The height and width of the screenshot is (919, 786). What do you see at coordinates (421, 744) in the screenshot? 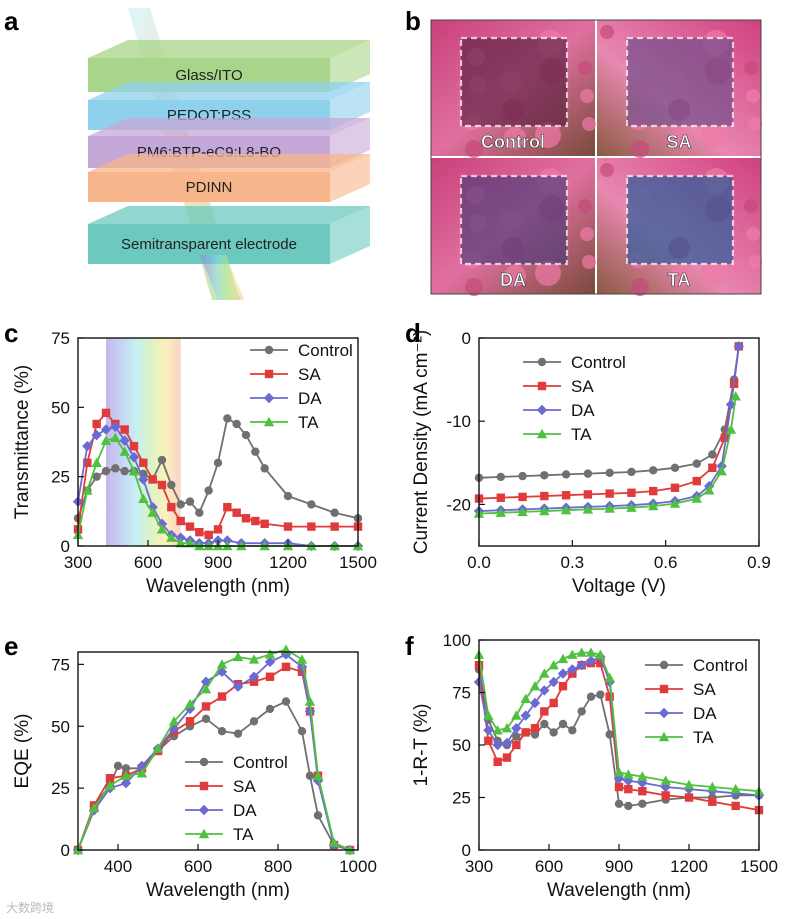
I see `y-axis-title: 1-R-T (%)` at bounding box center [421, 744].